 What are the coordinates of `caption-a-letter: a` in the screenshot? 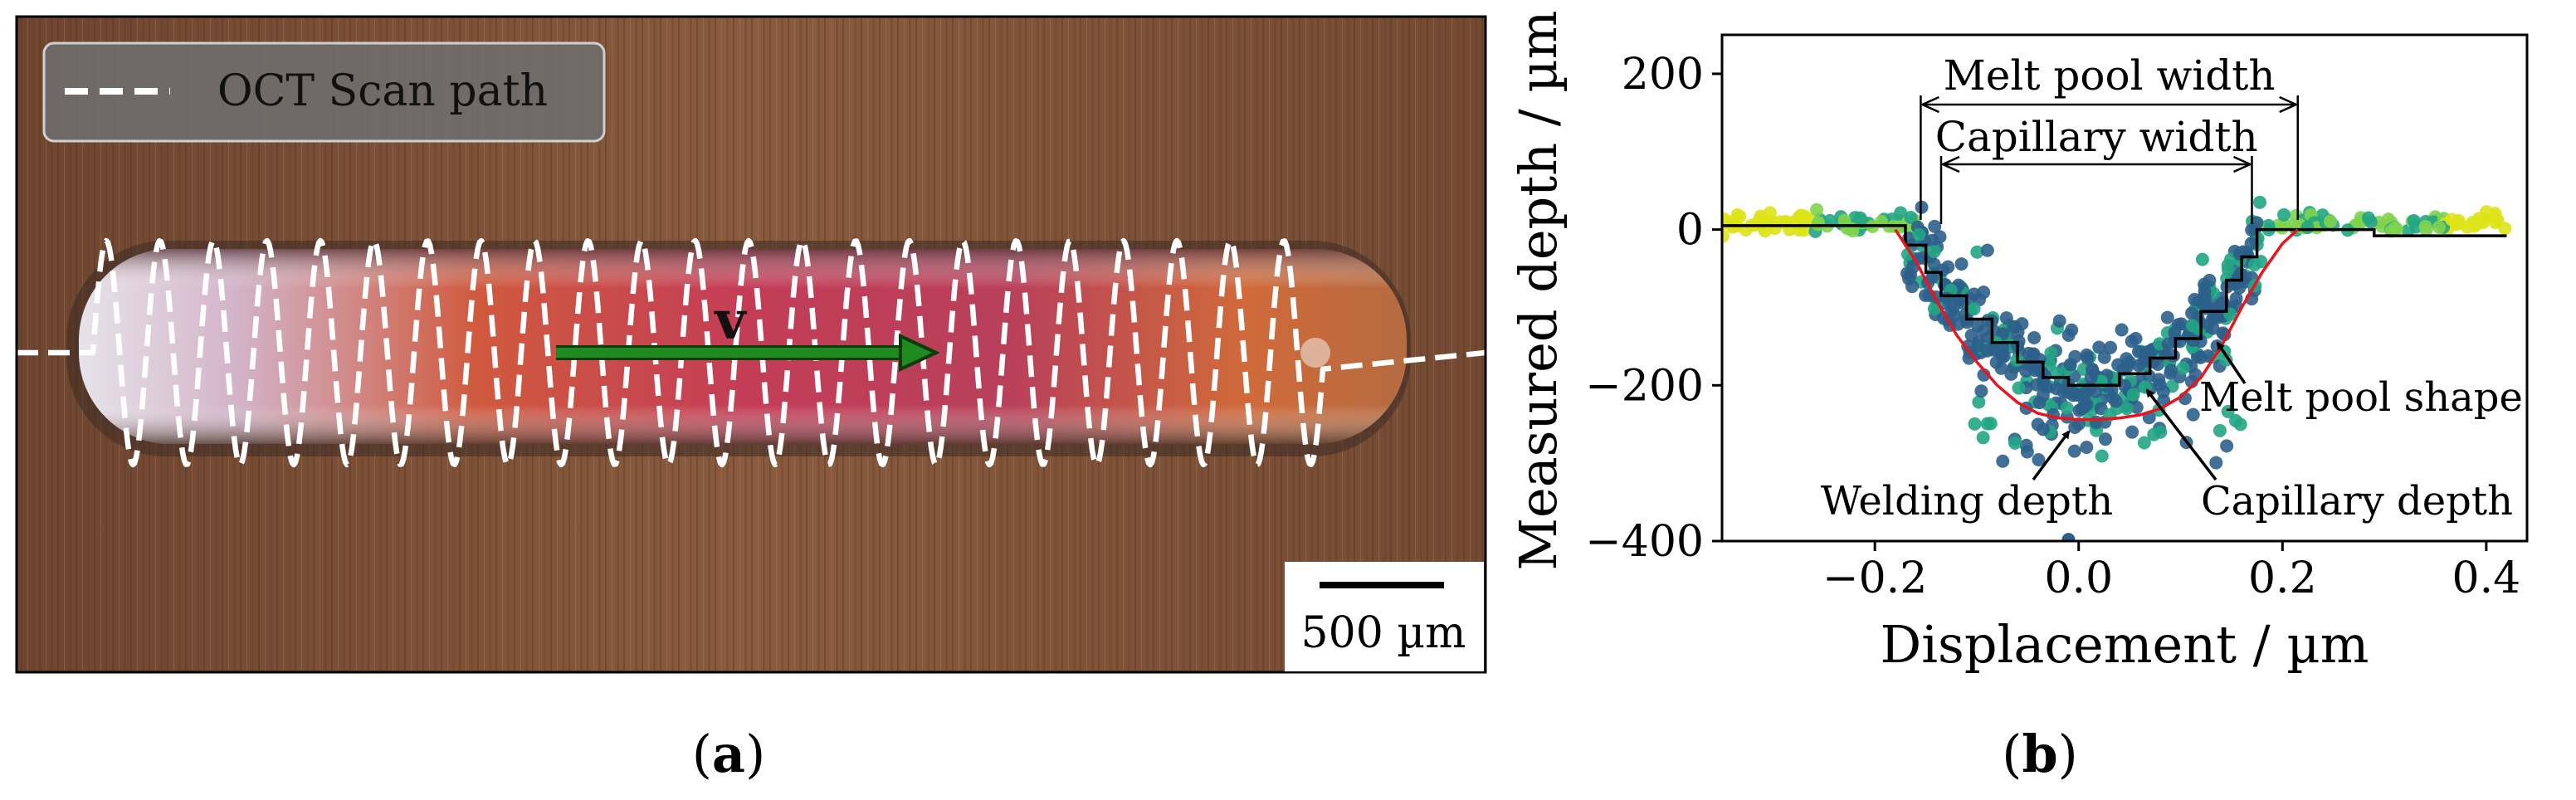 It's located at (729, 754).